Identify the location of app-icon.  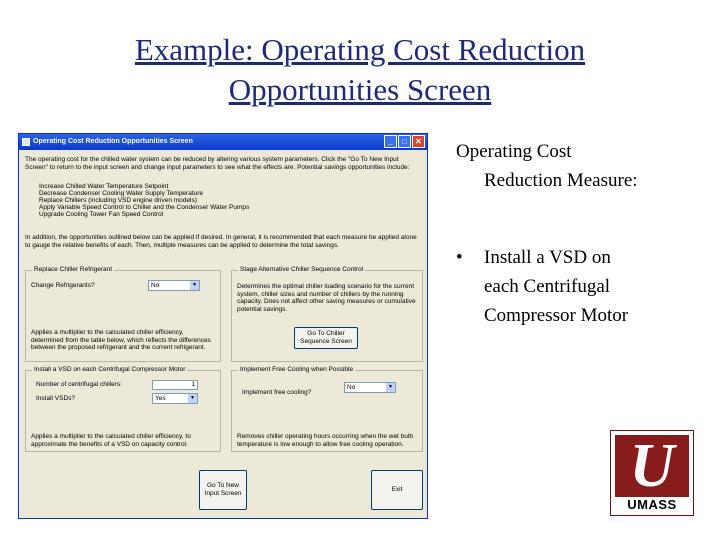
(26, 142).